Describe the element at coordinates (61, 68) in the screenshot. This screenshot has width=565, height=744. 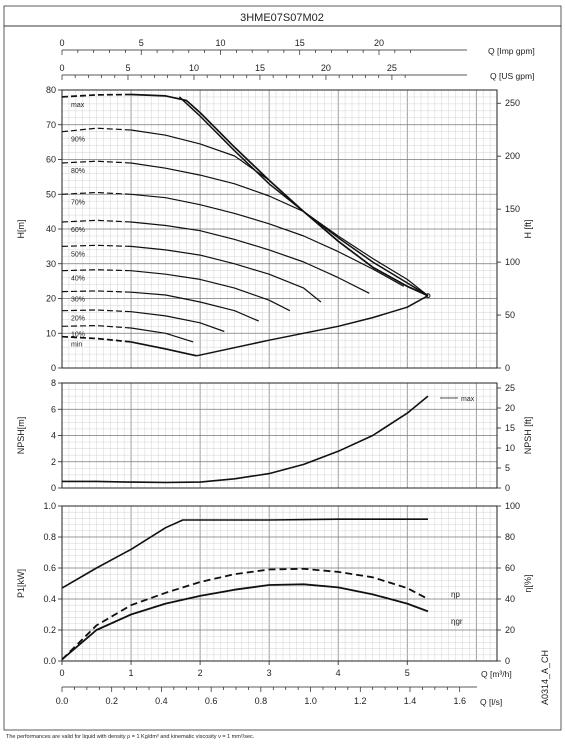
I see `us-gpm-tick-label: 0` at that location.